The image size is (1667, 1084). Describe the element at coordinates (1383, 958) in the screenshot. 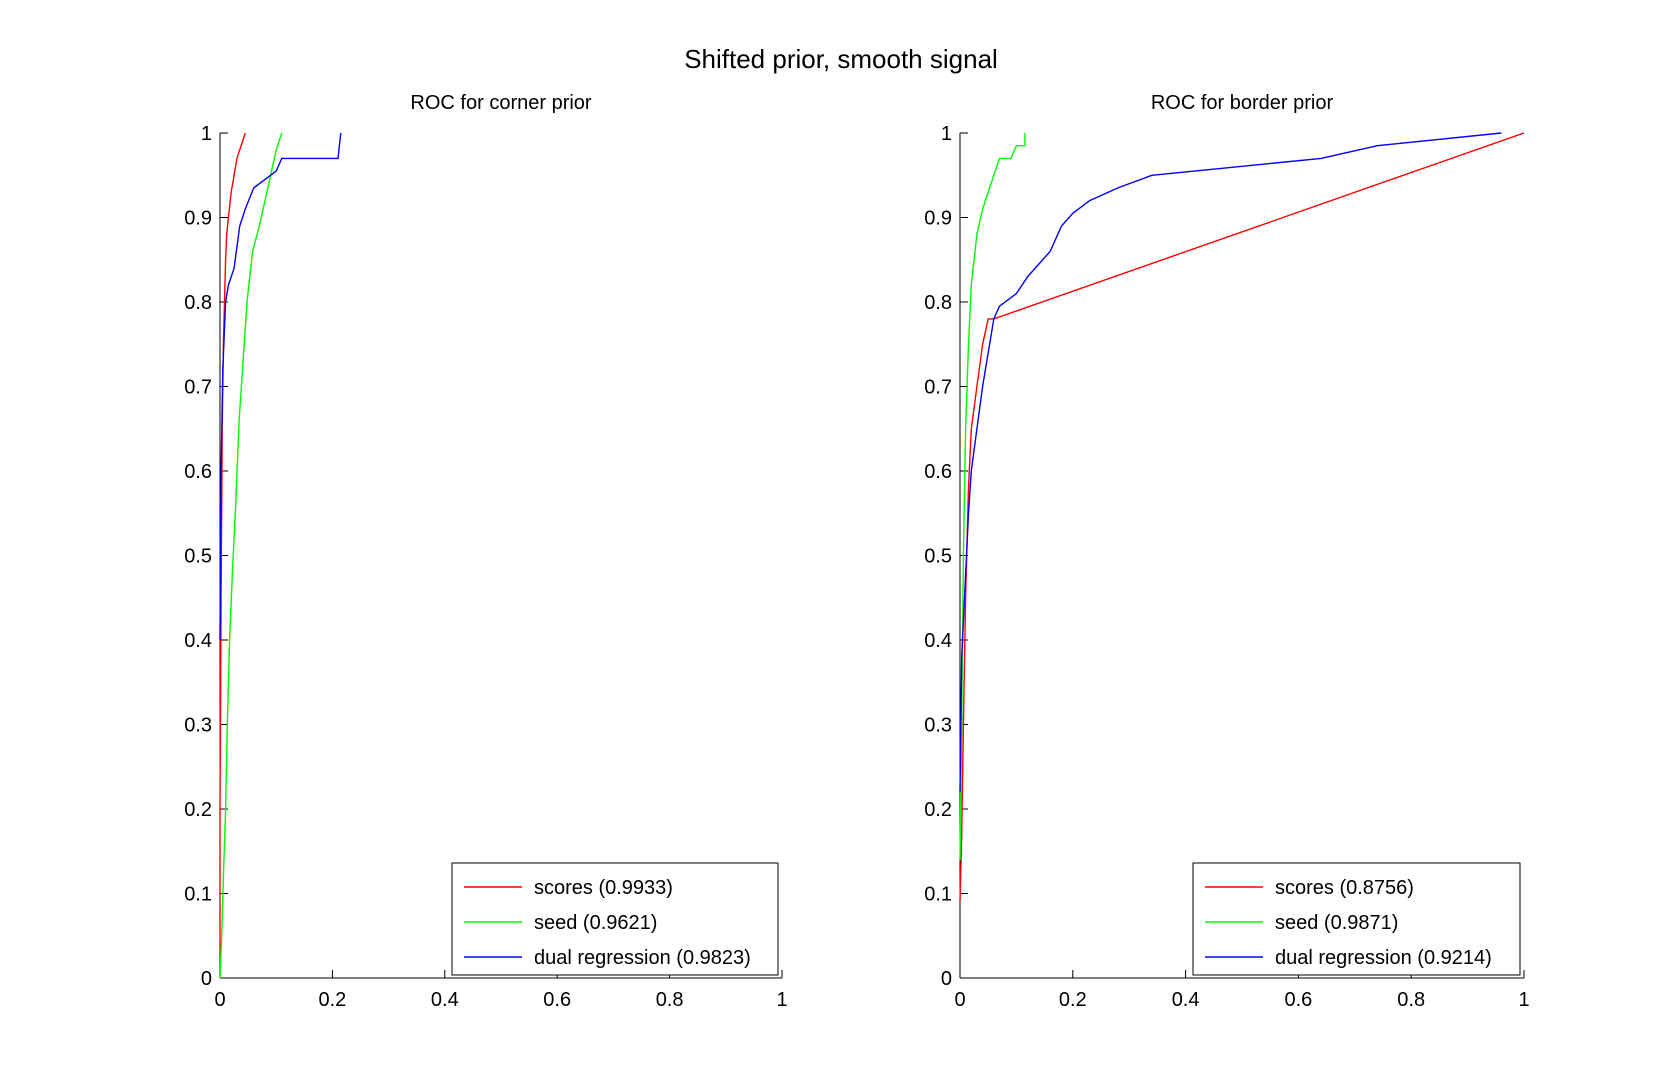

I see `legend-label-dual-regression: dual regression (0.9214)` at that location.